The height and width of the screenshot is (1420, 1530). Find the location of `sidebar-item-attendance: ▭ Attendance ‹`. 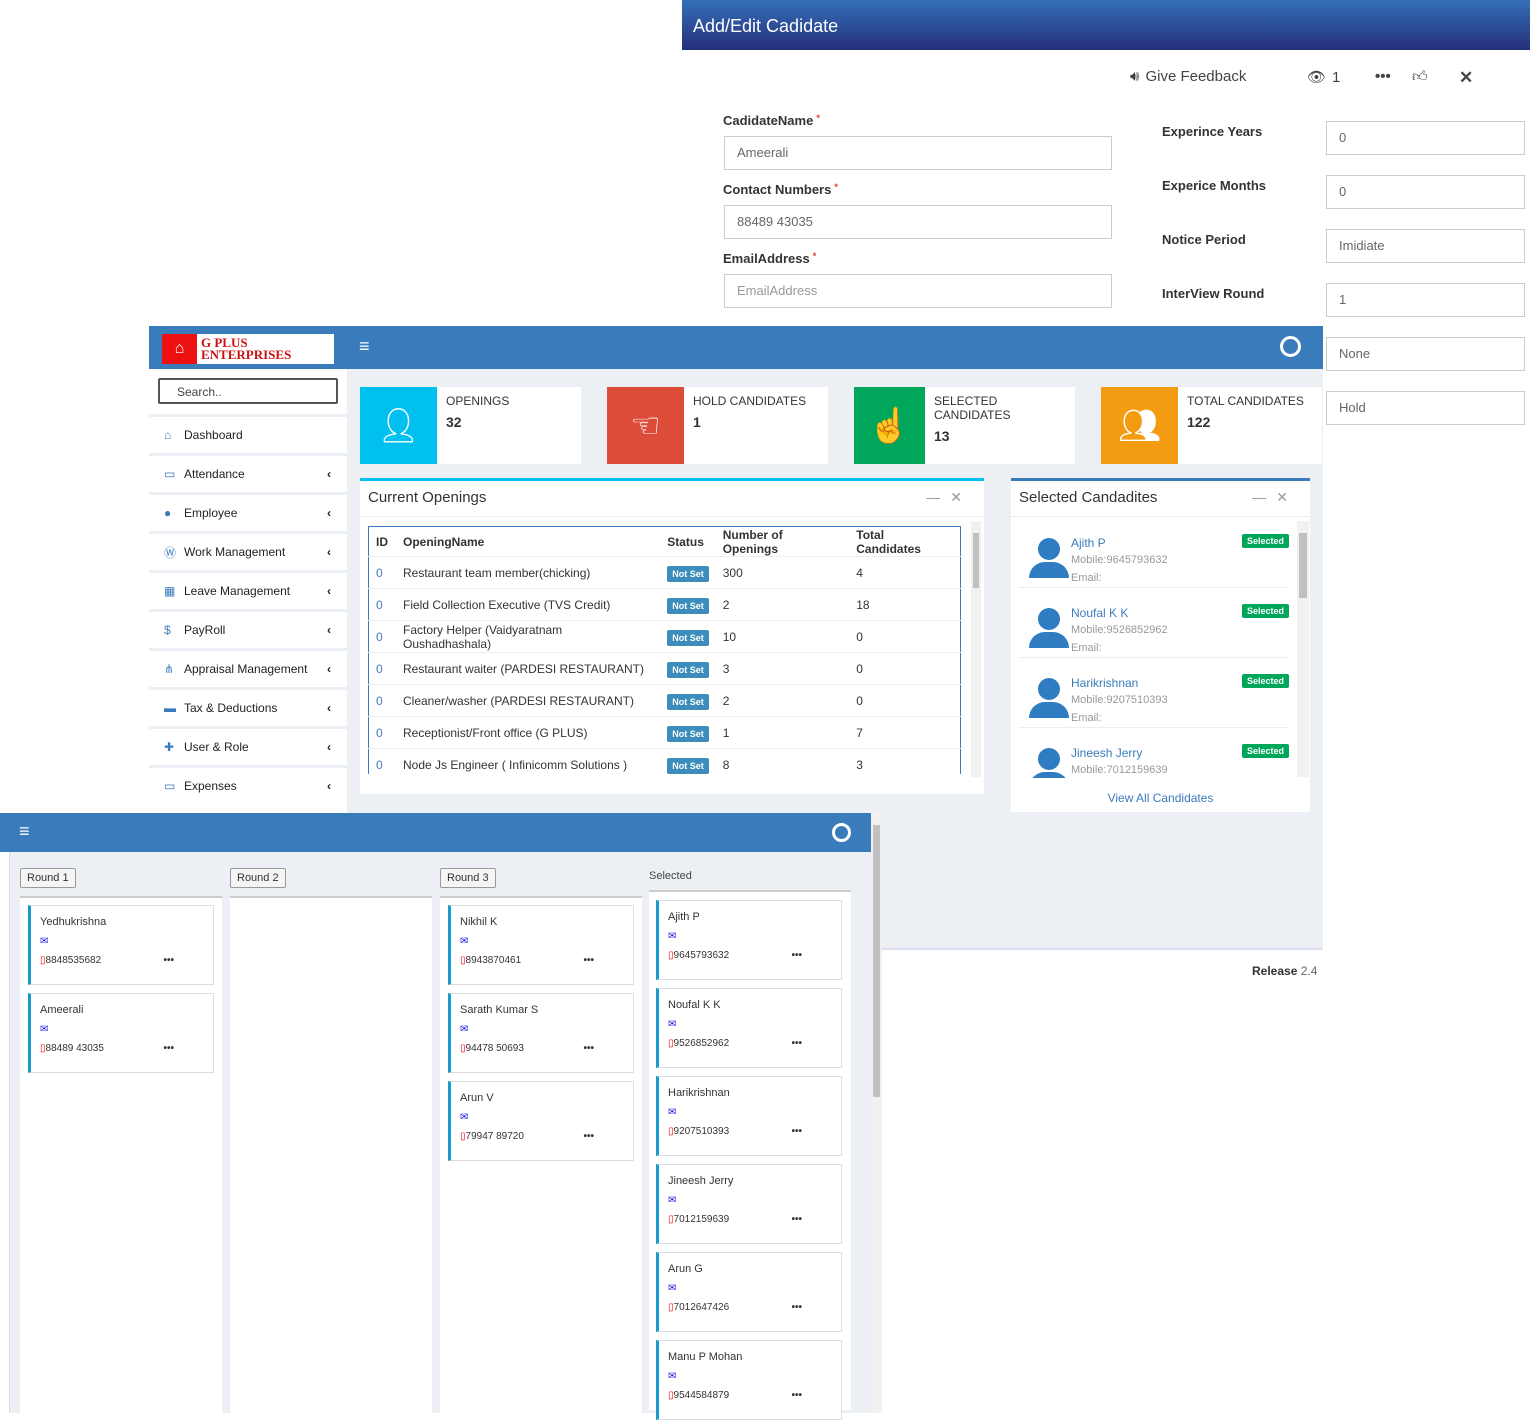

sidebar-item-attendance: ▭ Attendance ‹ is located at coordinates (248, 472).